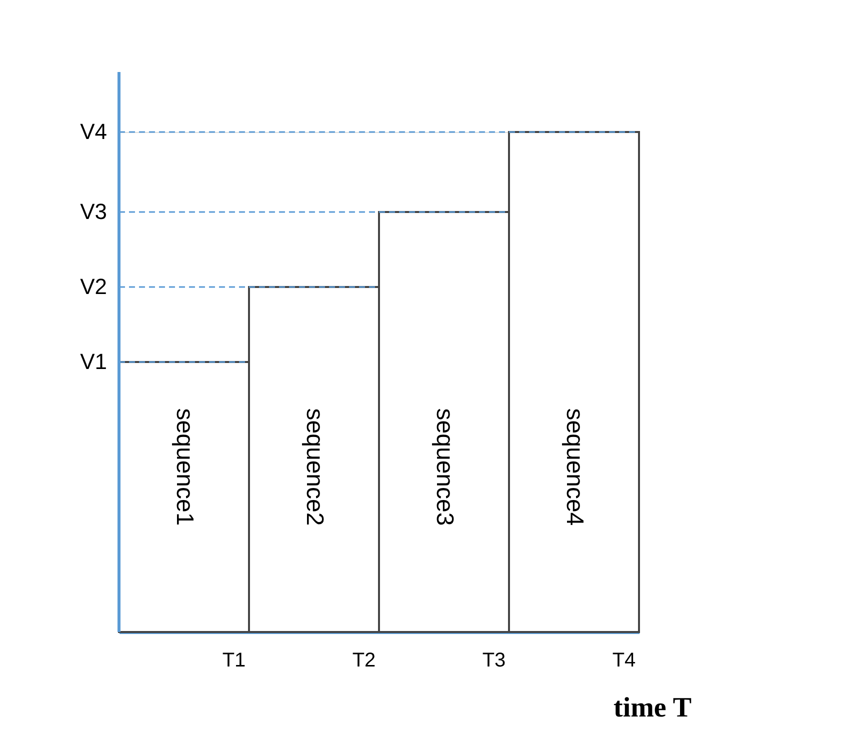  Describe the element at coordinates (93, 286) in the screenshot. I see `ref-line-label: V2` at that location.